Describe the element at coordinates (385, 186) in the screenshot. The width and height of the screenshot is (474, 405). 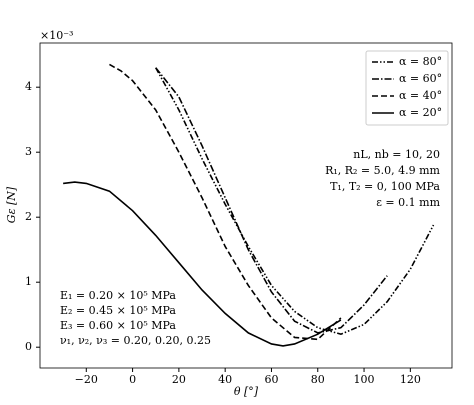
I see `annotation: T₁, T₂ = 0, 100 MPa` at that location.